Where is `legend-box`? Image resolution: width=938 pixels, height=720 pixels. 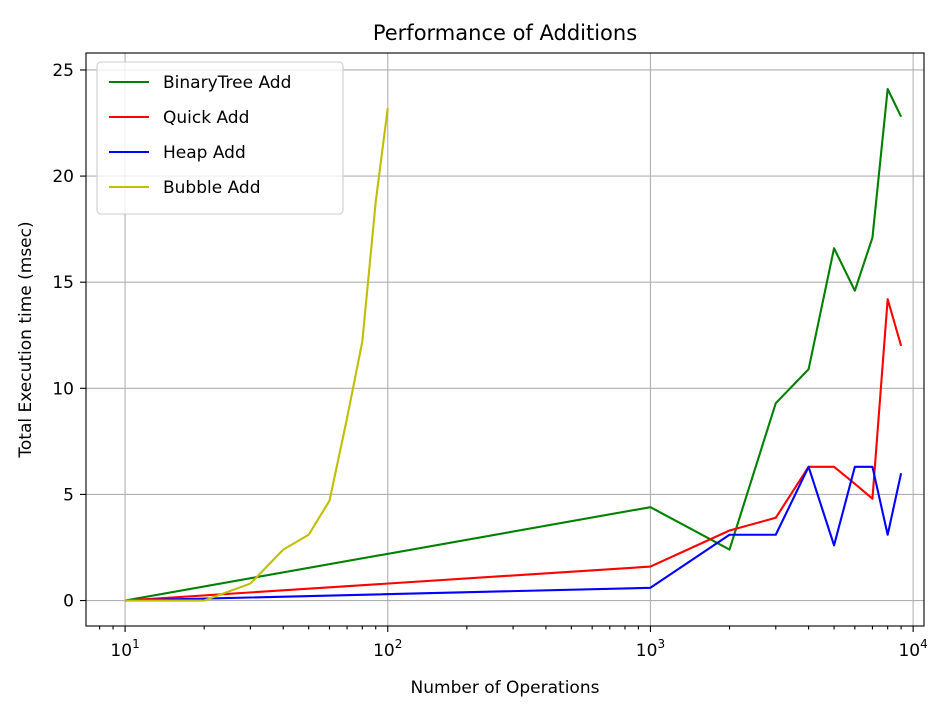
legend-box is located at coordinates (220, 138).